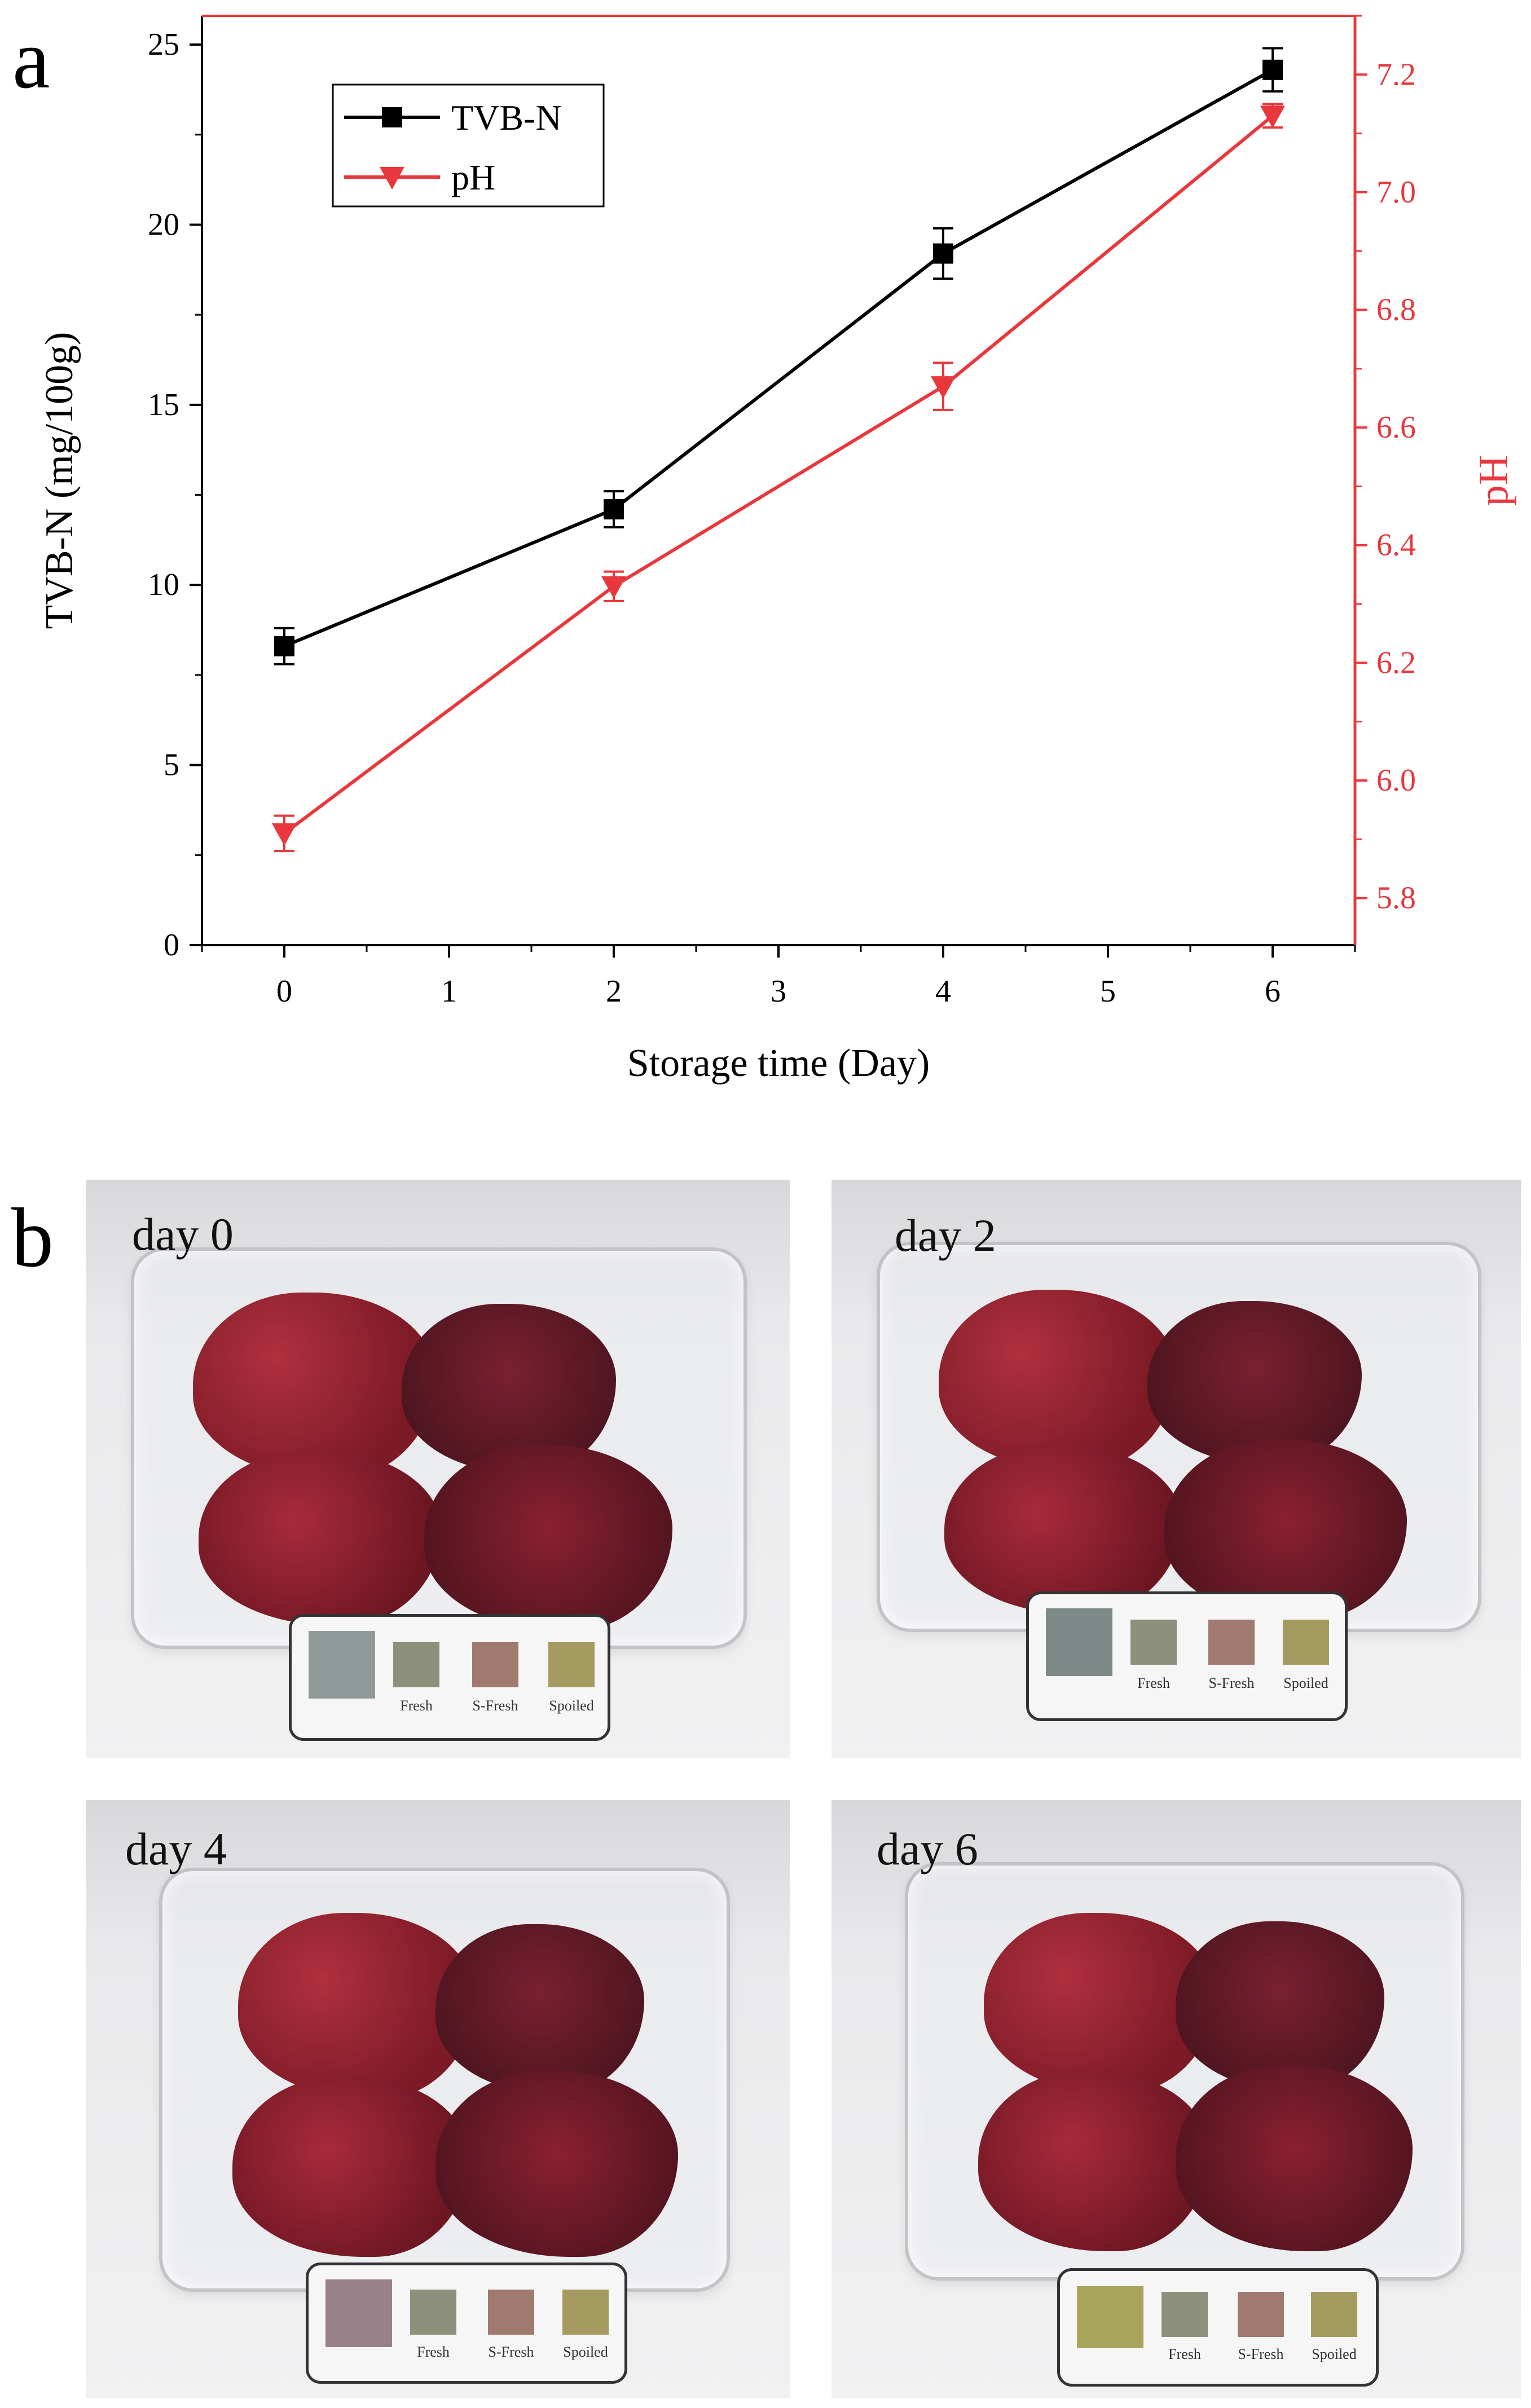 This screenshot has width=1531, height=2408. Describe the element at coordinates (473, 177) in the screenshot. I see `legend-label: pH` at that location.